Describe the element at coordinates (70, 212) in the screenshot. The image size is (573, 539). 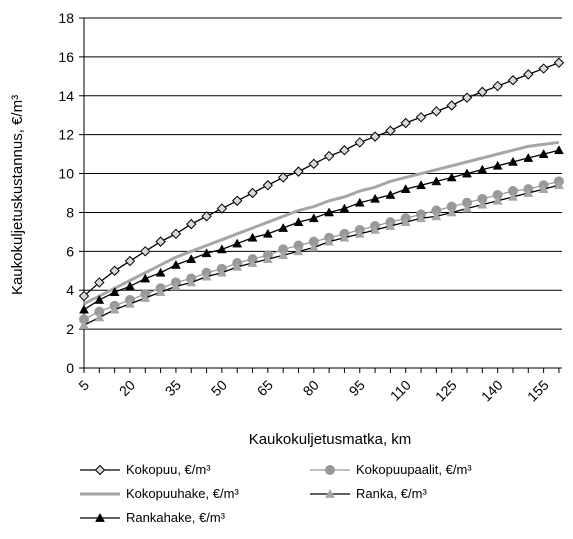
I see `y-tick-label: 8` at that location.